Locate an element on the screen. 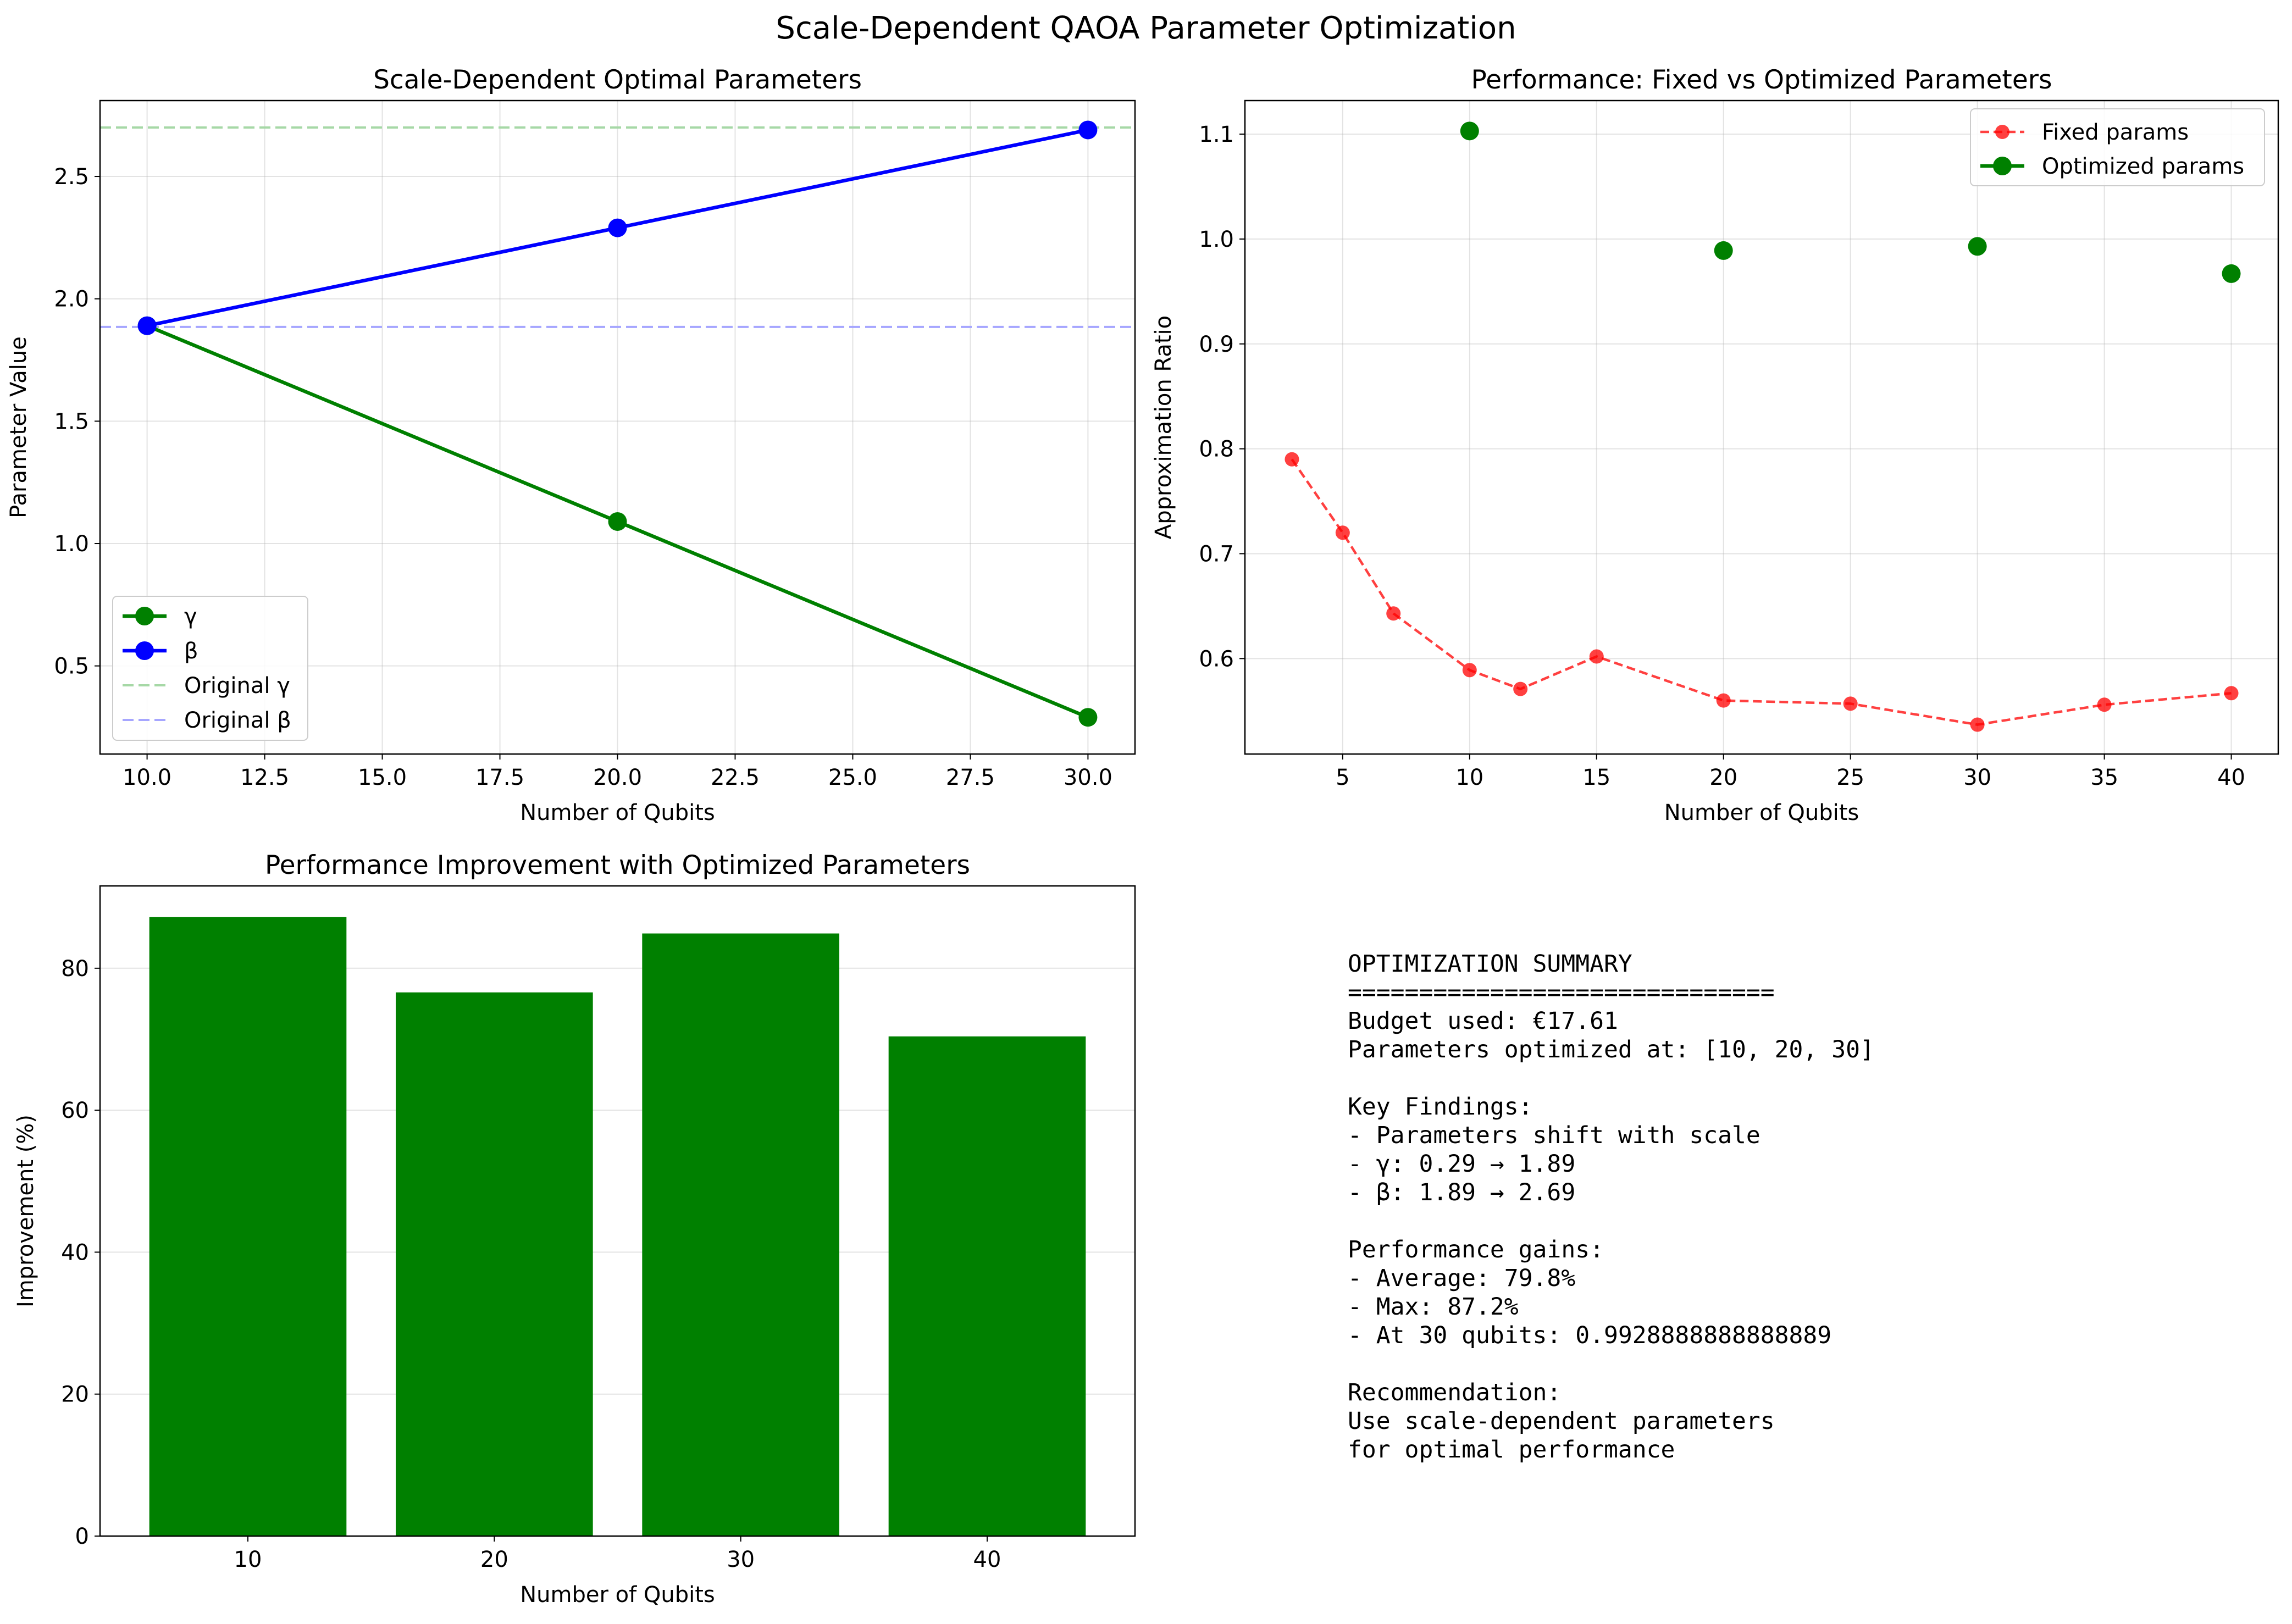  y-tick-label: 60 is located at coordinates (75, 1110).